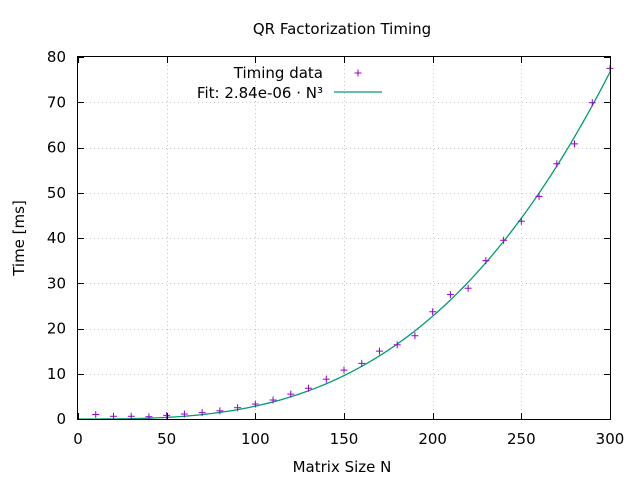 The width and height of the screenshot is (640, 480). I want to click on legend: Timing data Fit: 2.84e-06 · N³, so click(289, 83).